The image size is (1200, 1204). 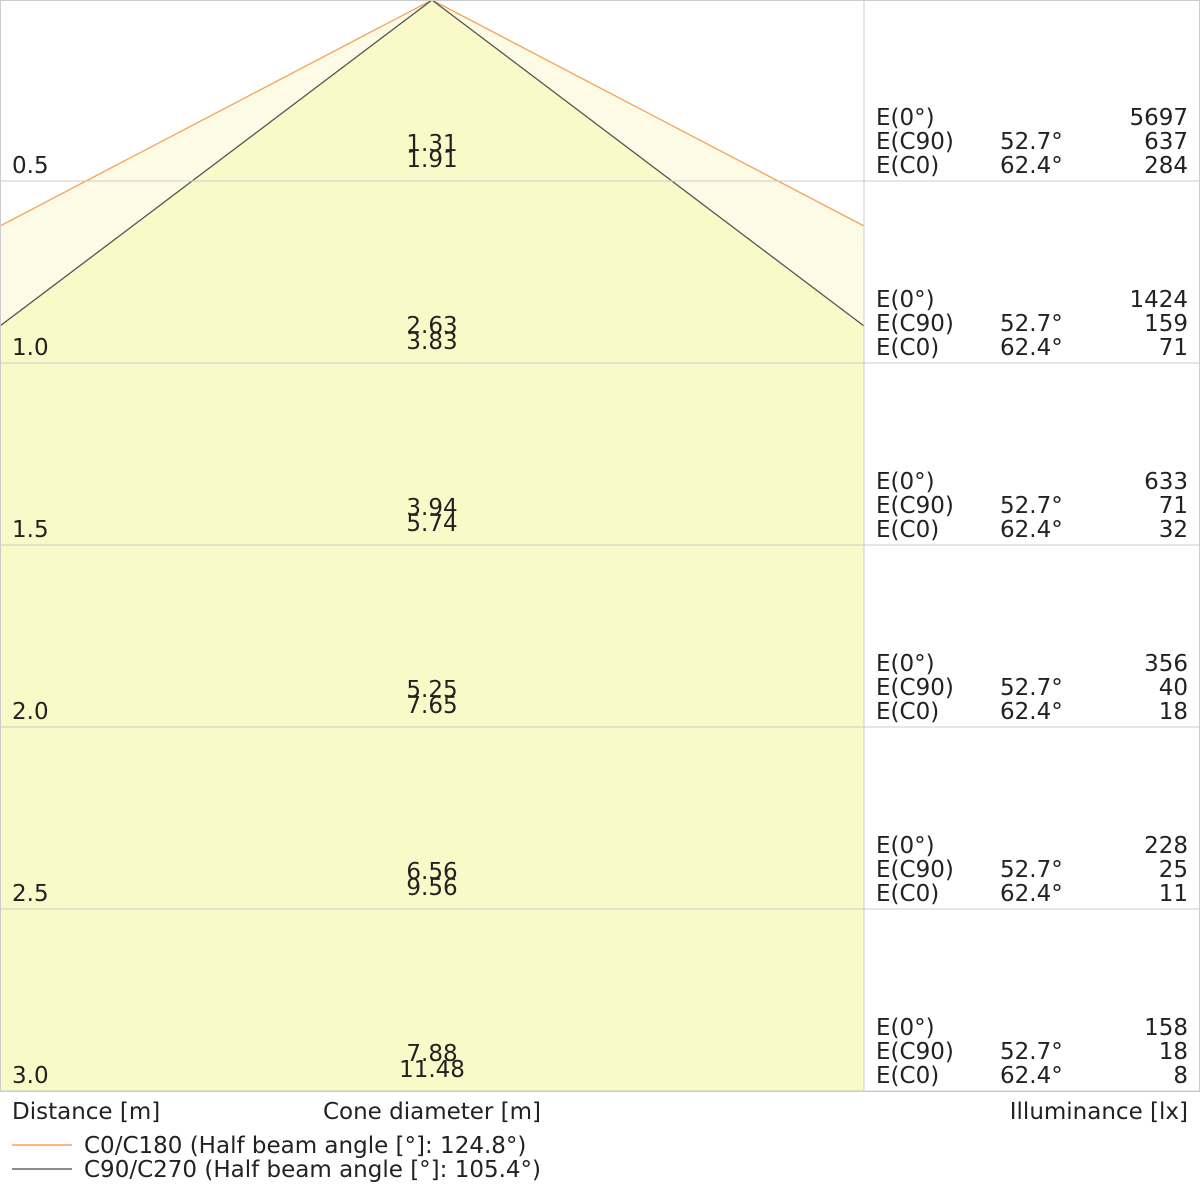 I want to click on cone-c90: 6.56, so click(x=431, y=872).